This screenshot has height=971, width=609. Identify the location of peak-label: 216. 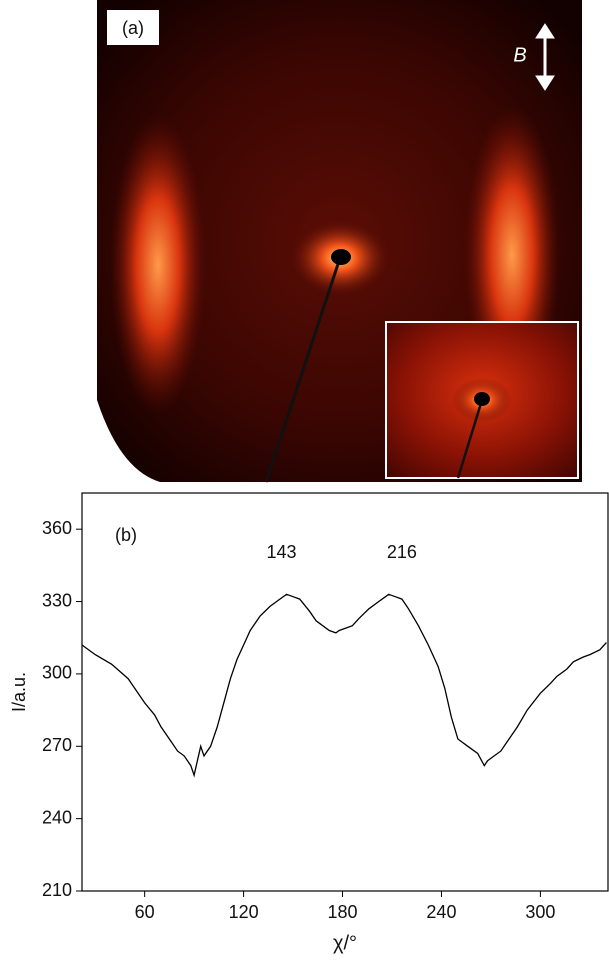
(402, 552).